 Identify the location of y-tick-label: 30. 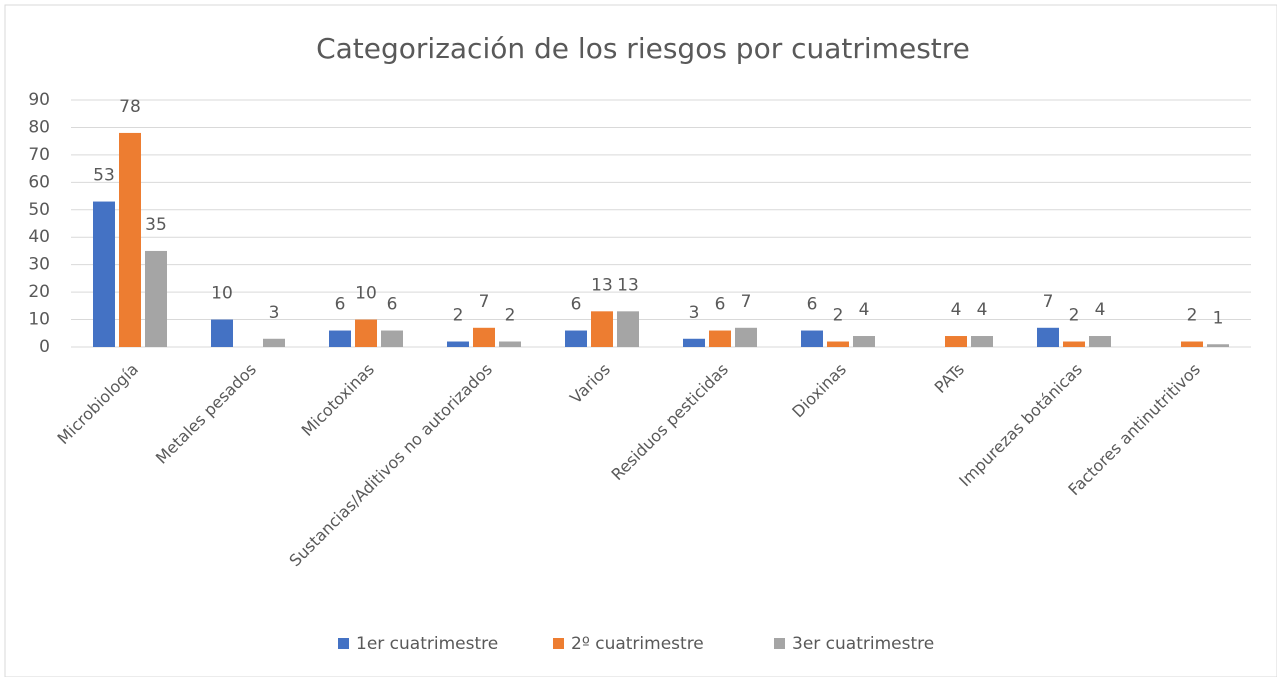
(39, 265).